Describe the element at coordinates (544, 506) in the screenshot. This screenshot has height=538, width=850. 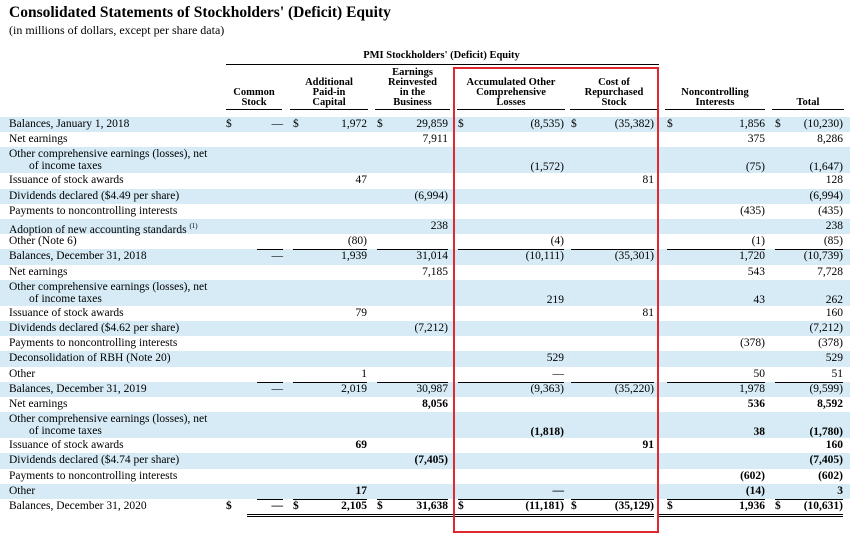
I see `cell-aoci: (11,181)` at that location.